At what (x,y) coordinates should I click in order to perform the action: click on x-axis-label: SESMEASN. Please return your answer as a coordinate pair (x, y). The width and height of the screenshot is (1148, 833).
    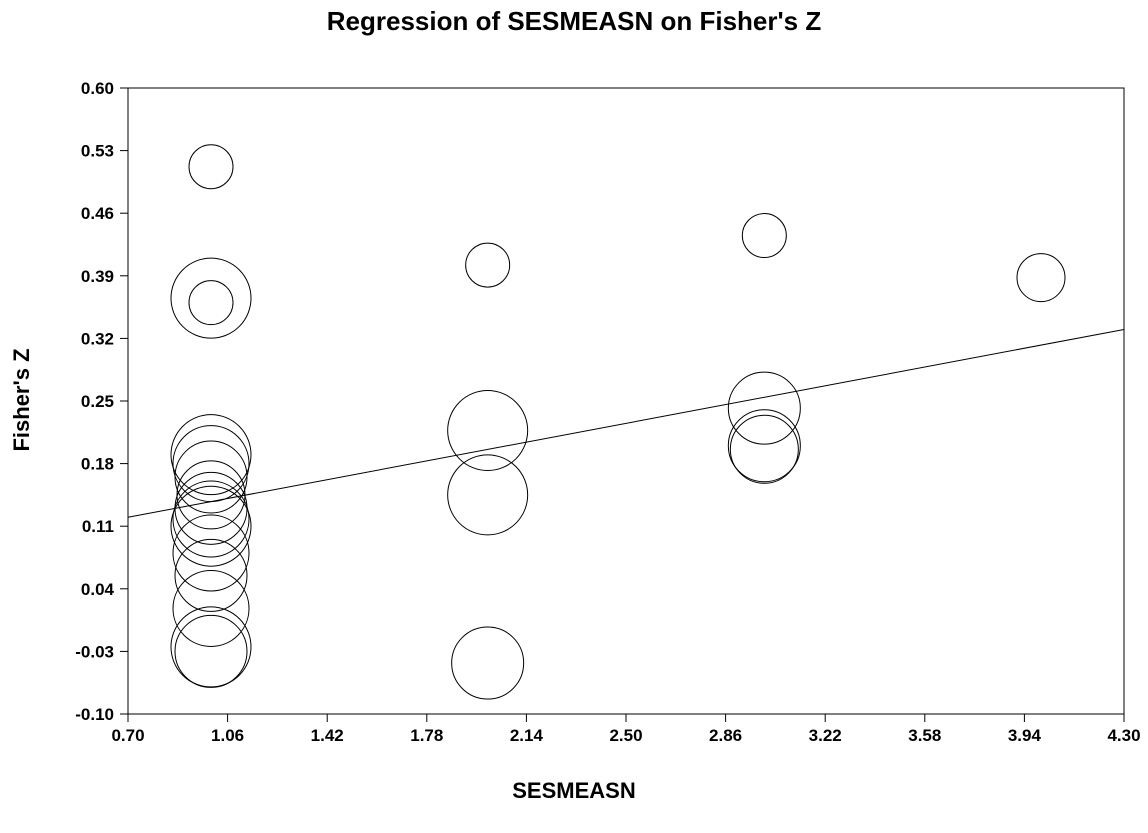
    Looking at the image, I should click on (574, 790).